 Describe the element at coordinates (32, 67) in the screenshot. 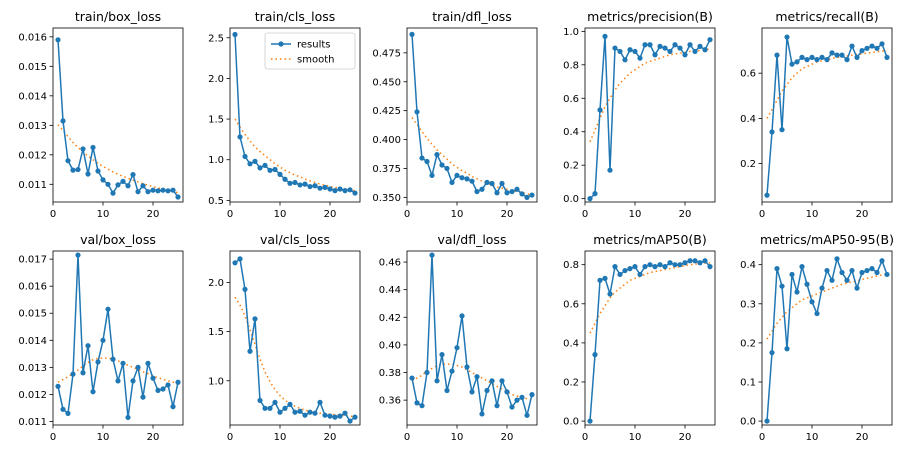

I see `y-tick-label: 0.015` at that location.